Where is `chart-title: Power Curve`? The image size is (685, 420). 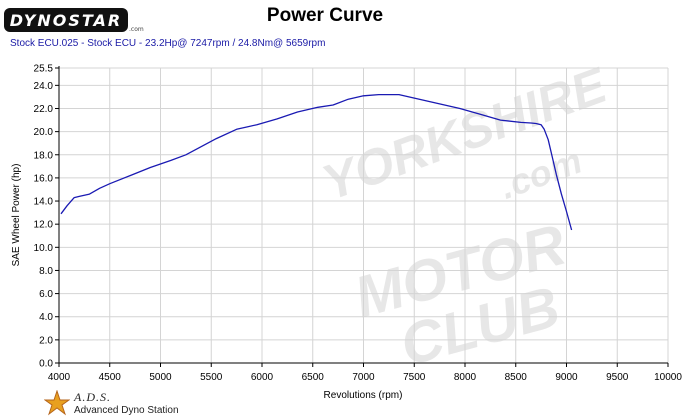 chart-title: Power Curve is located at coordinates (325, 15).